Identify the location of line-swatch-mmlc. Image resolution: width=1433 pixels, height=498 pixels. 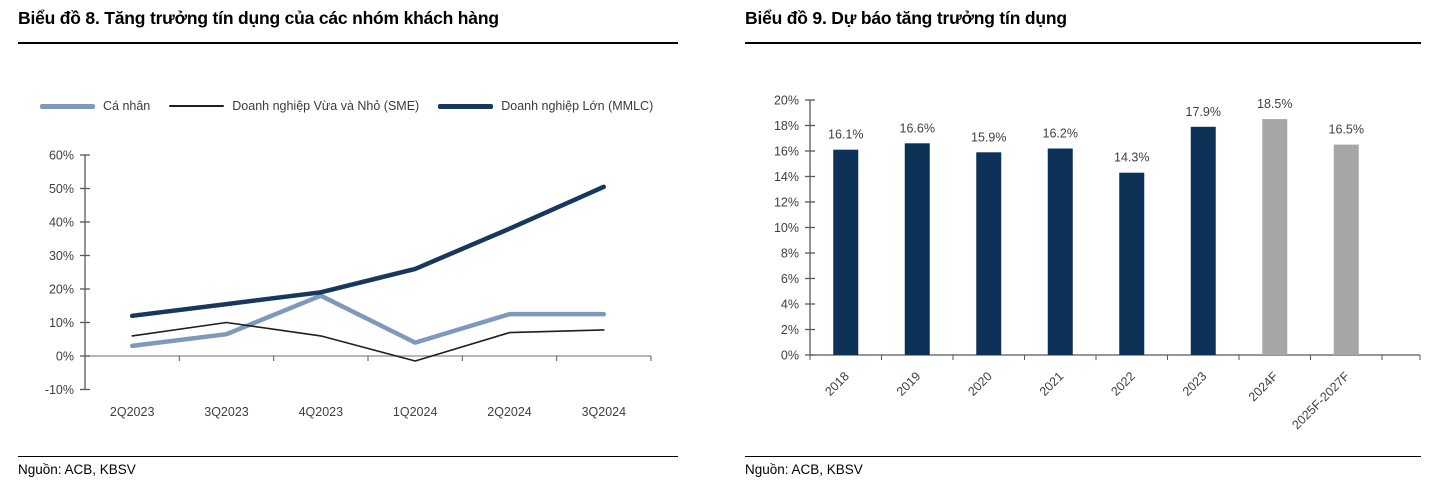
(466, 106).